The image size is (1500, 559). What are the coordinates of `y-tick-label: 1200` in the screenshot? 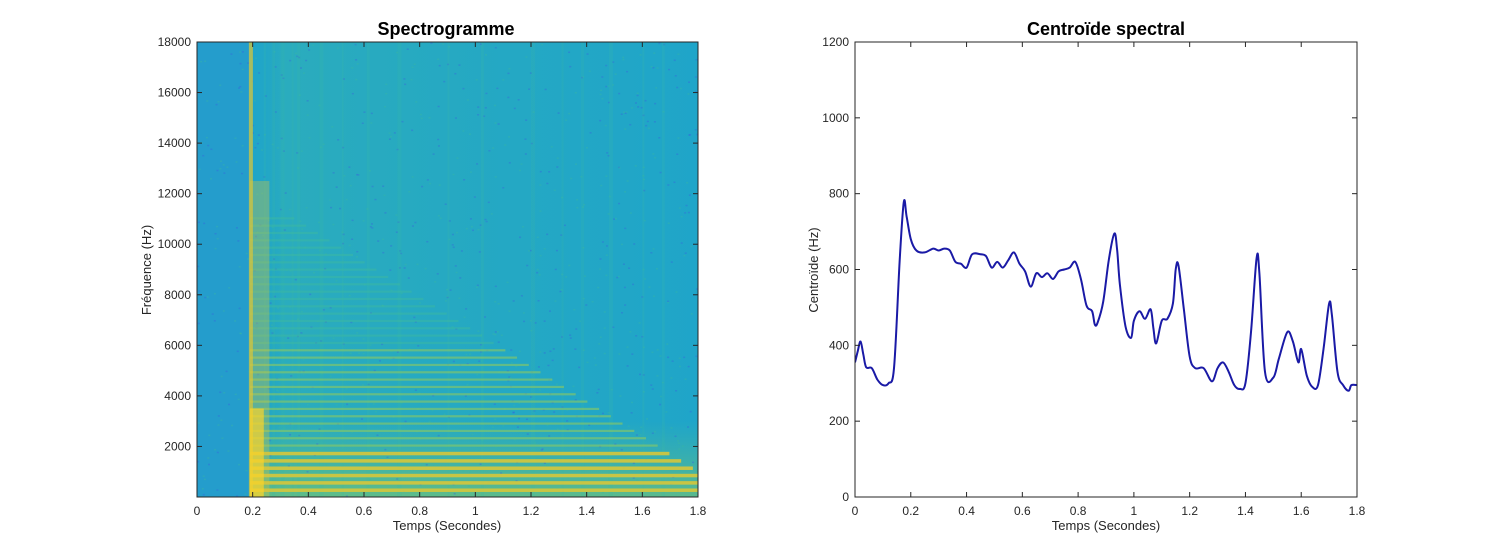 It's located at (835, 42).